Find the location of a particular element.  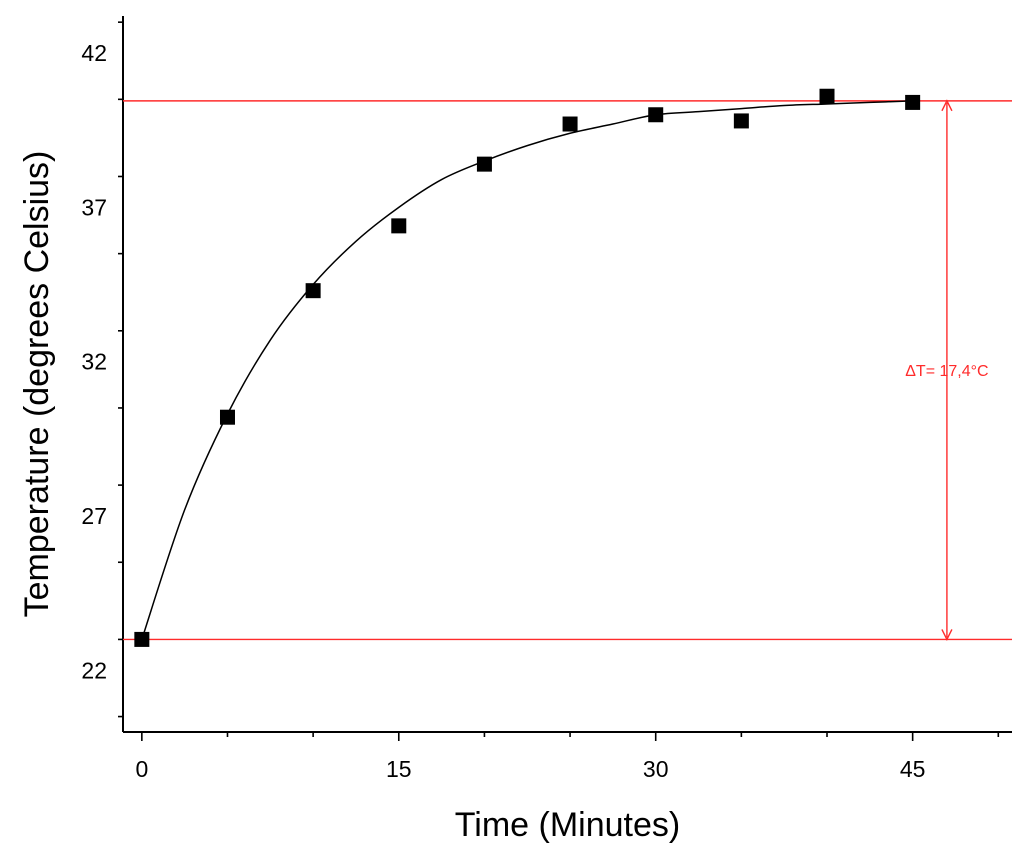

x-tick-label: 45 is located at coordinates (913, 769).